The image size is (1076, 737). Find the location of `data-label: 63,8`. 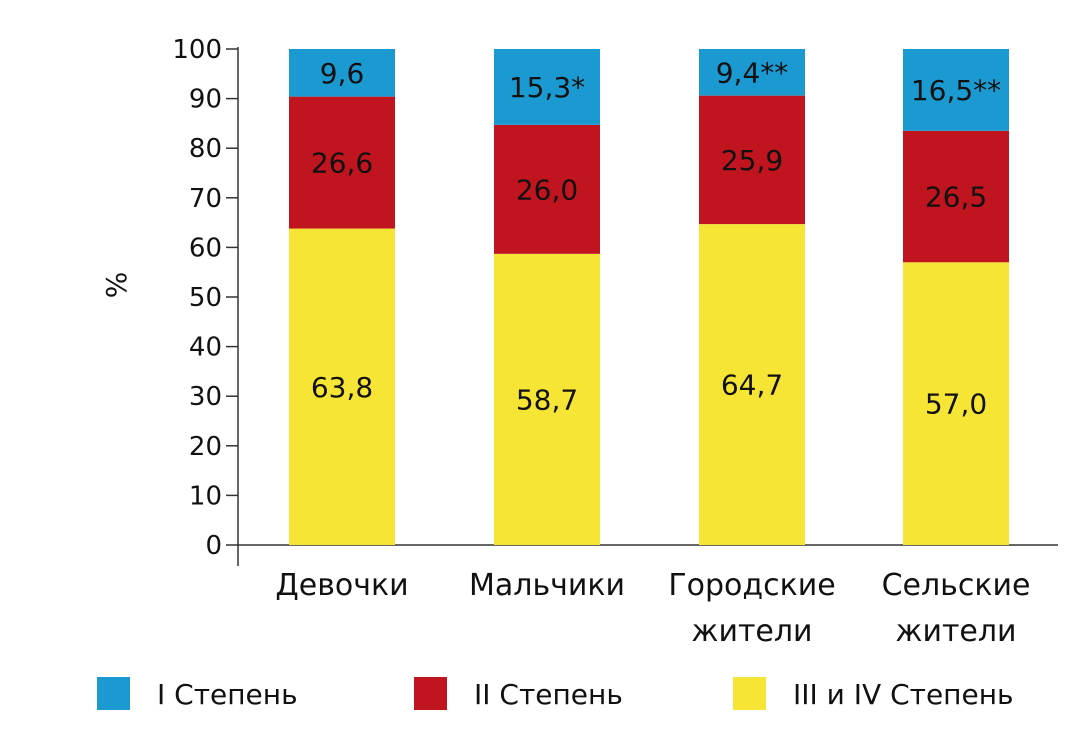

data-label: 63,8 is located at coordinates (342, 387).